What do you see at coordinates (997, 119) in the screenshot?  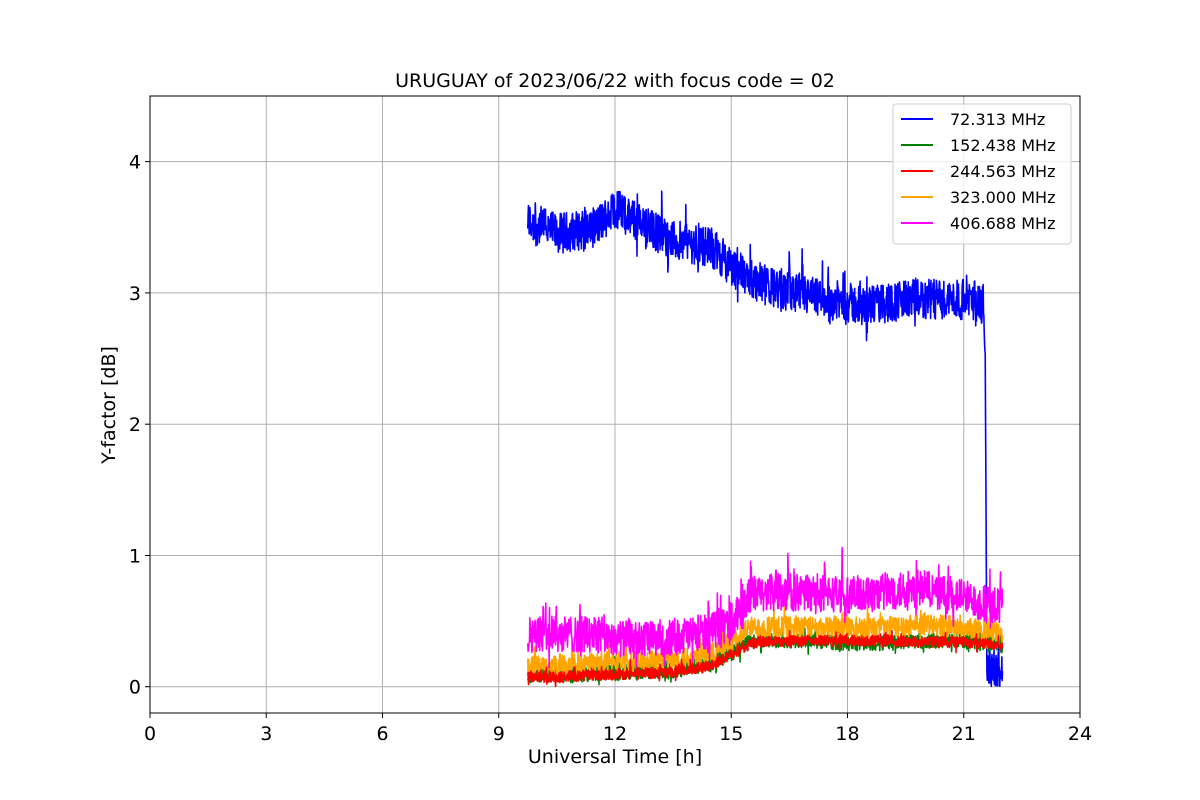 I see `legend-label: 72.313 MHz` at bounding box center [997, 119].